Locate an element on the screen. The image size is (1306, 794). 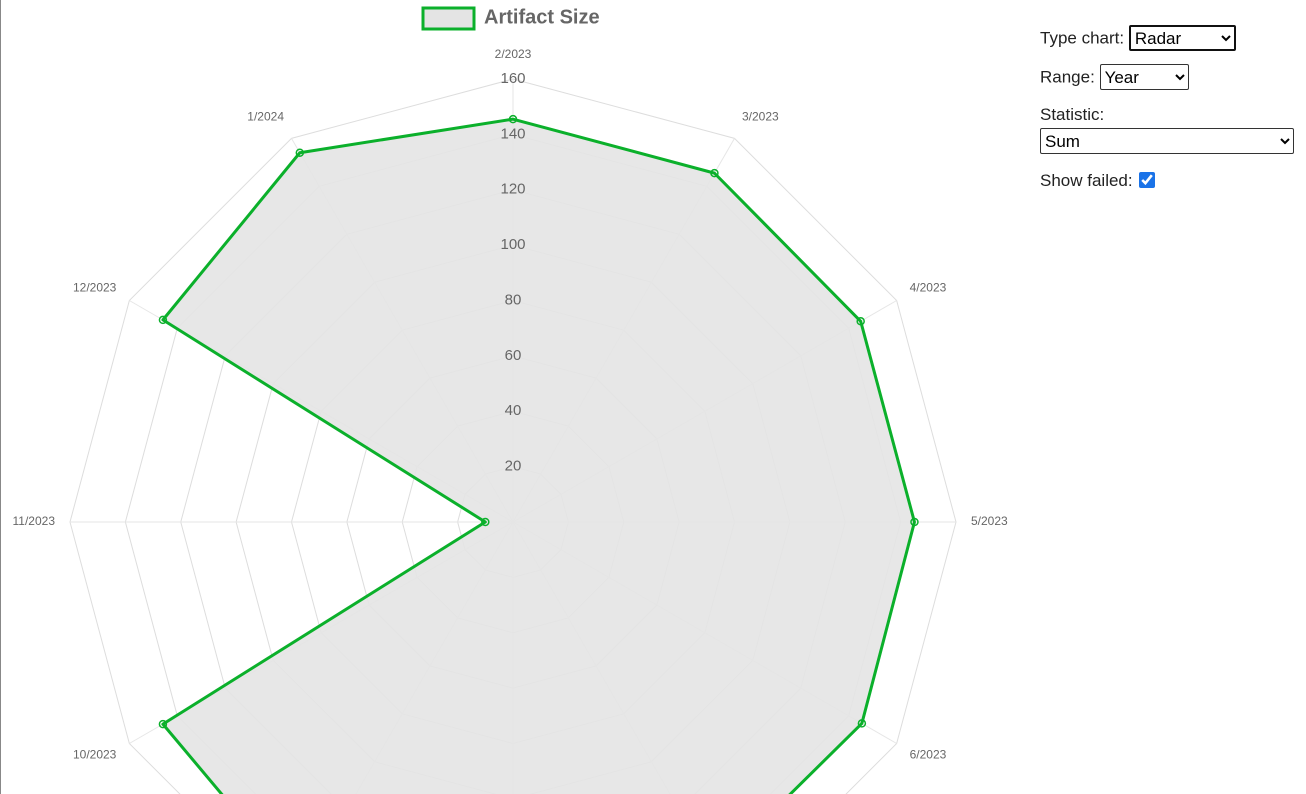
category-label: 10/2023 is located at coordinates (95, 755).